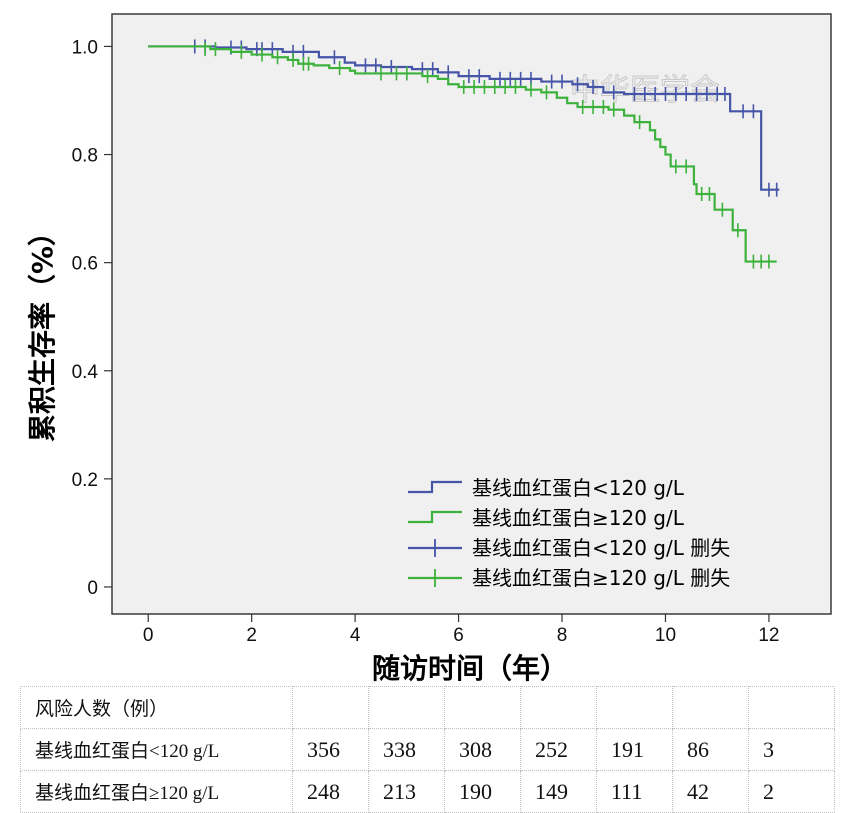 This screenshot has height=813, width=867. What do you see at coordinates (85, 47) in the screenshot?
I see `y-tick-label: 1.0` at bounding box center [85, 47].